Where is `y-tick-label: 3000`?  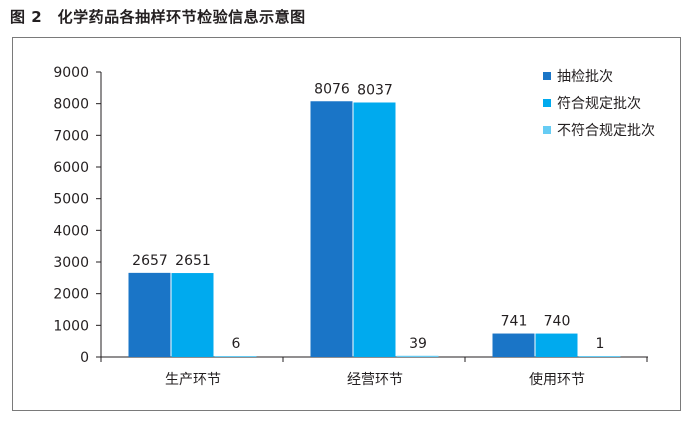 y-tick-label: 3000 is located at coordinates (71, 263).